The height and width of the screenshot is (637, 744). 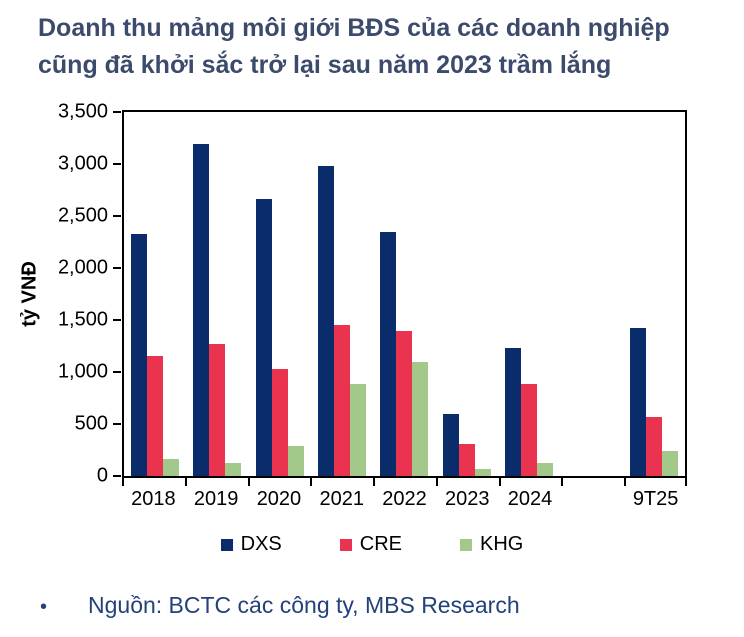 I want to click on bar-cre-2024, so click(x=529, y=430).